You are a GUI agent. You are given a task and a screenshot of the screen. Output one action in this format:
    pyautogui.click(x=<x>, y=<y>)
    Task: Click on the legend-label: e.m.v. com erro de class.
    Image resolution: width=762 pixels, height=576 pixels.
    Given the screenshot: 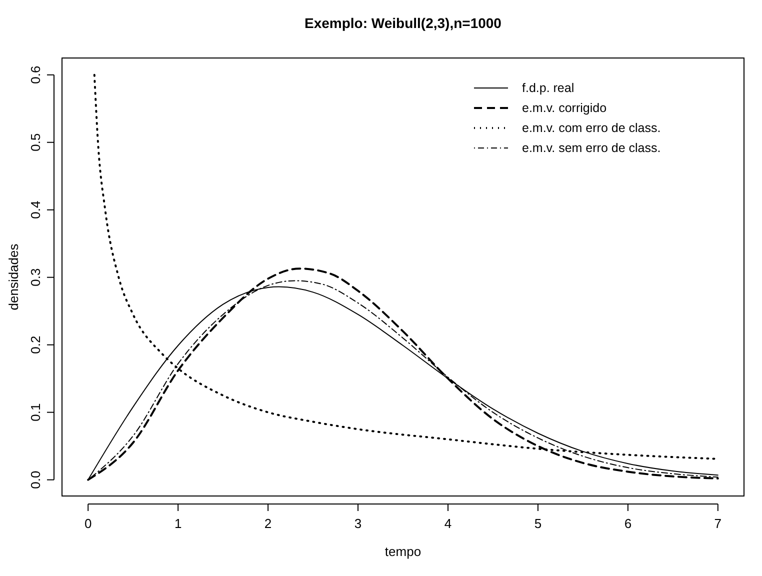 What is the action you would take?
    pyautogui.click(x=591, y=128)
    